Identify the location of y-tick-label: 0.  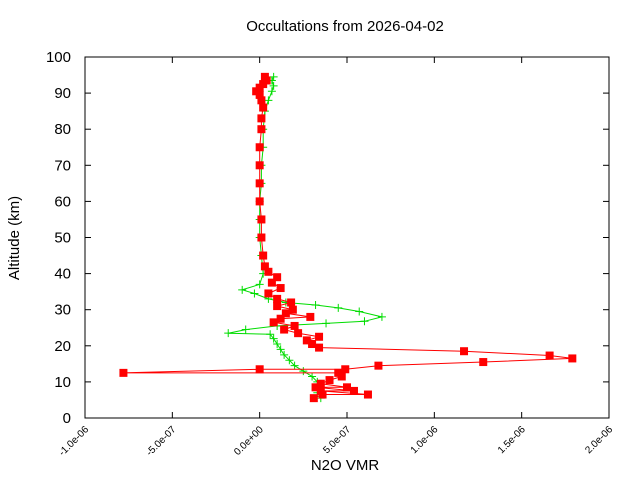
(67, 418).